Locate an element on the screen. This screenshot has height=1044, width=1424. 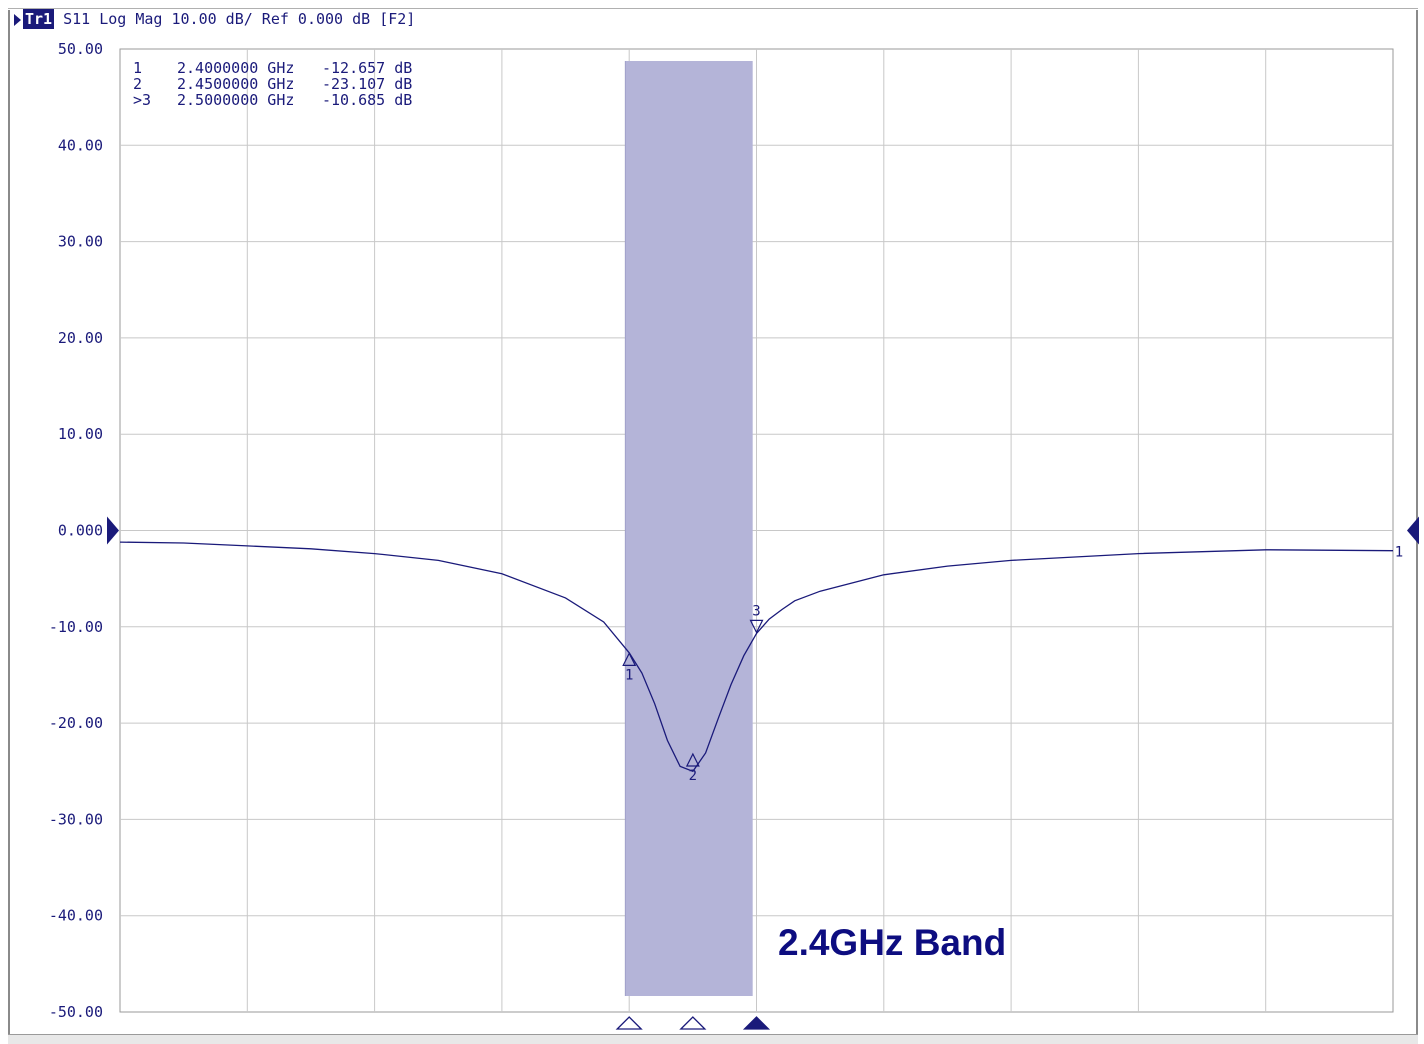
screen-border-left is located at coordinates (9, 523).